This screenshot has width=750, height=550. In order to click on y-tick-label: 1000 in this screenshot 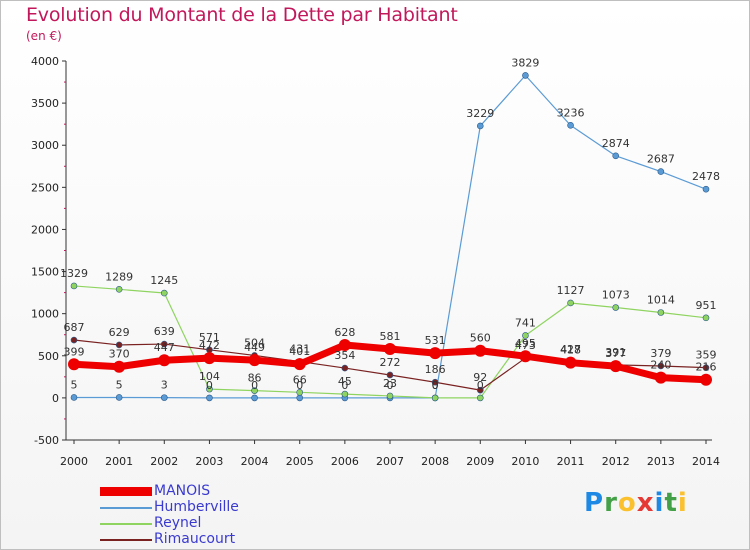, I will do `click(45, 314)`.